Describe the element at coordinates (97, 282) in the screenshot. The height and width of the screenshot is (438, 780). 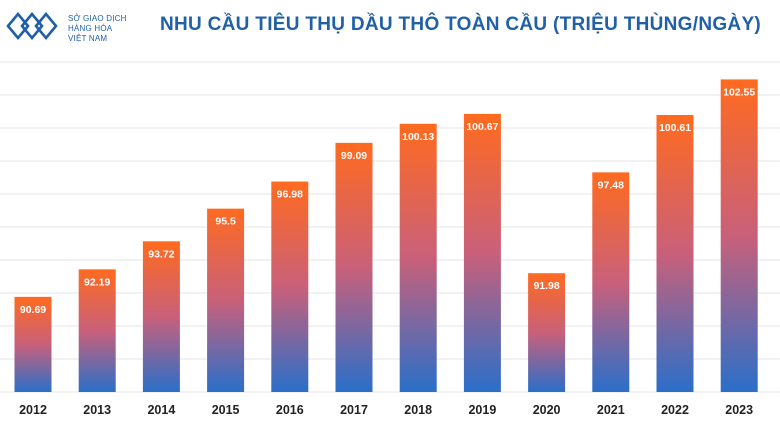
I see `value-label-2013: 92.19` at that location.